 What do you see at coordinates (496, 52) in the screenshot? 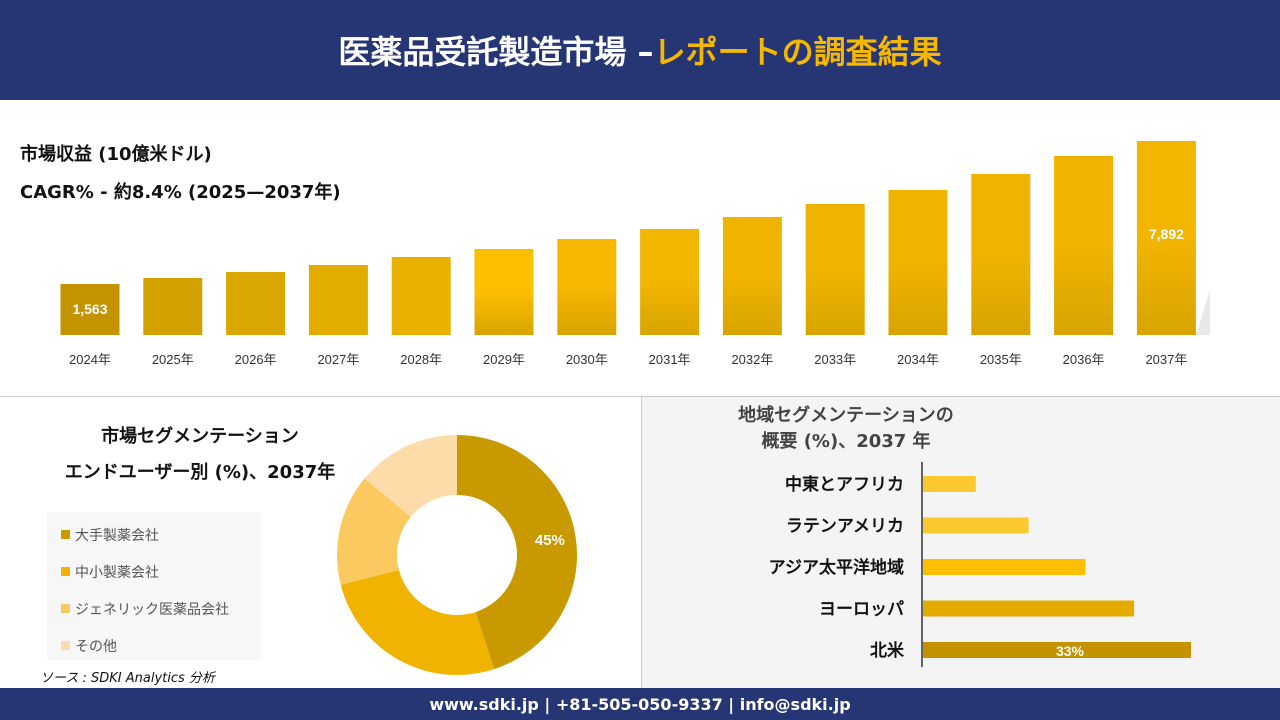
I see `page-title: 医薬品受託製造市場 –` at bounding box center [496, 52].